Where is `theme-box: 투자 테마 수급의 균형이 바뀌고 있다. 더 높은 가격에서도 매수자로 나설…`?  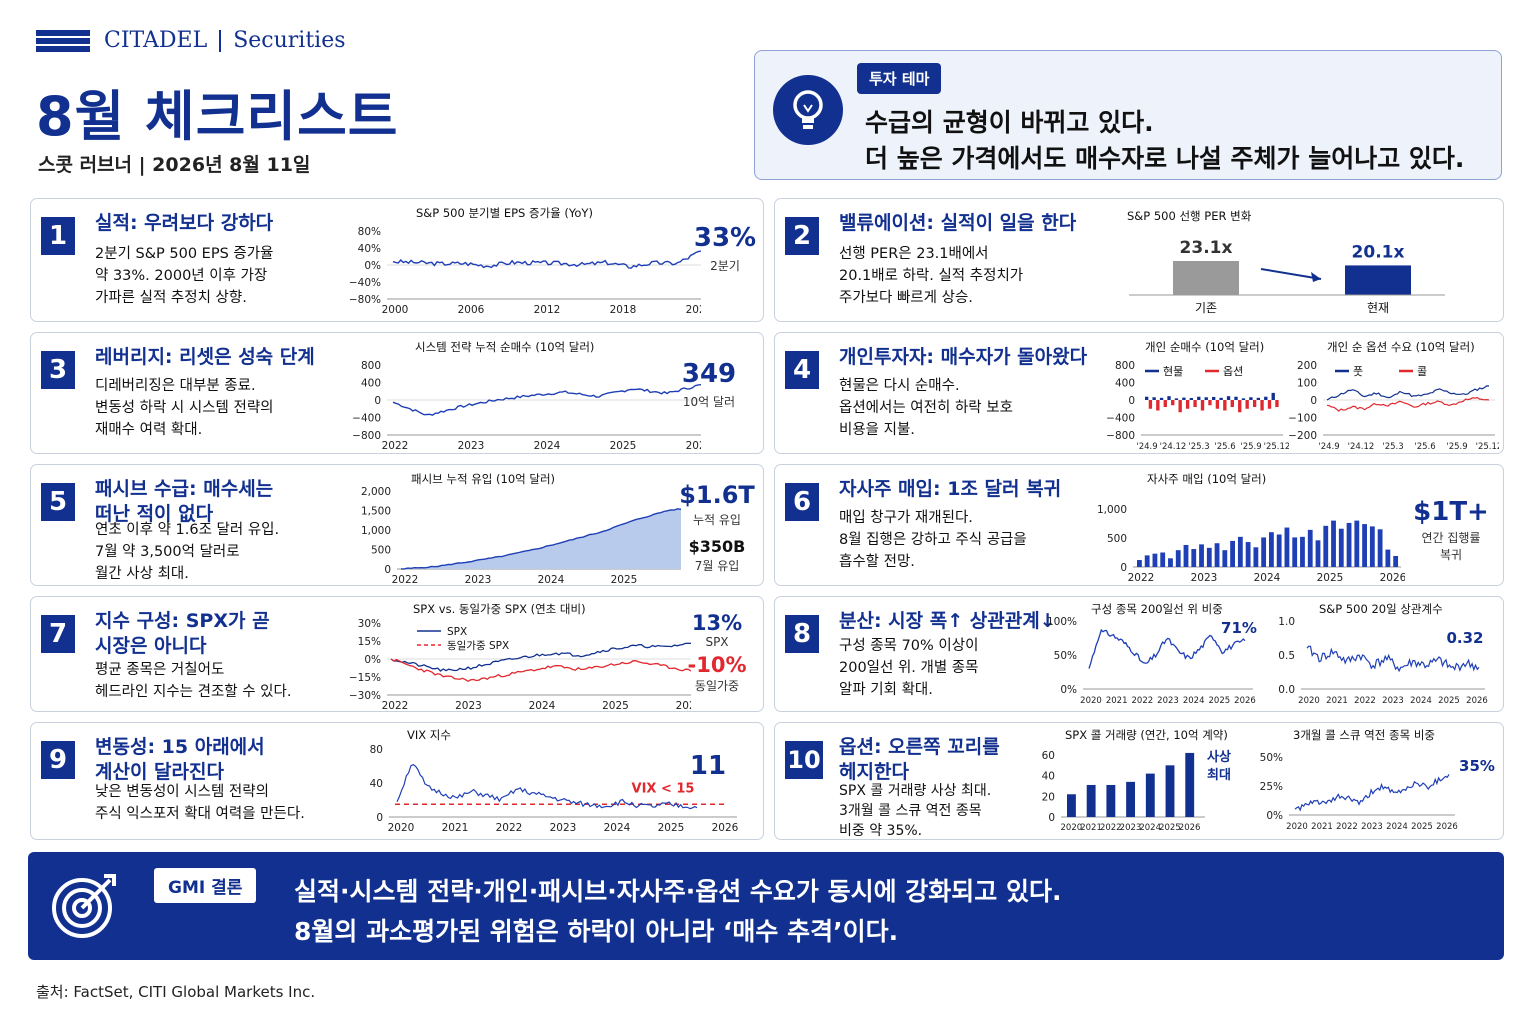 theme-box: 투자 테마 수급의 균형이 바뀌고 있다. 더 높은 가격에서도 매수자로 나설… is located at coordinates (1128, 115).